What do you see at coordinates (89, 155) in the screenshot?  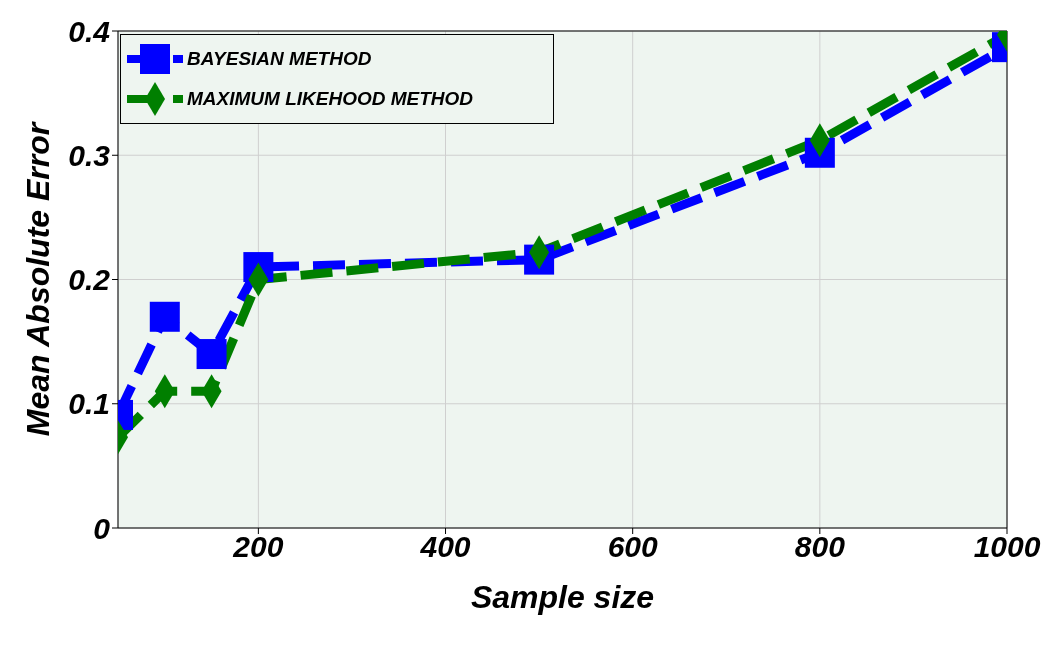 I see `y-tick-label: 0.3` at bounding box center [89, 155].